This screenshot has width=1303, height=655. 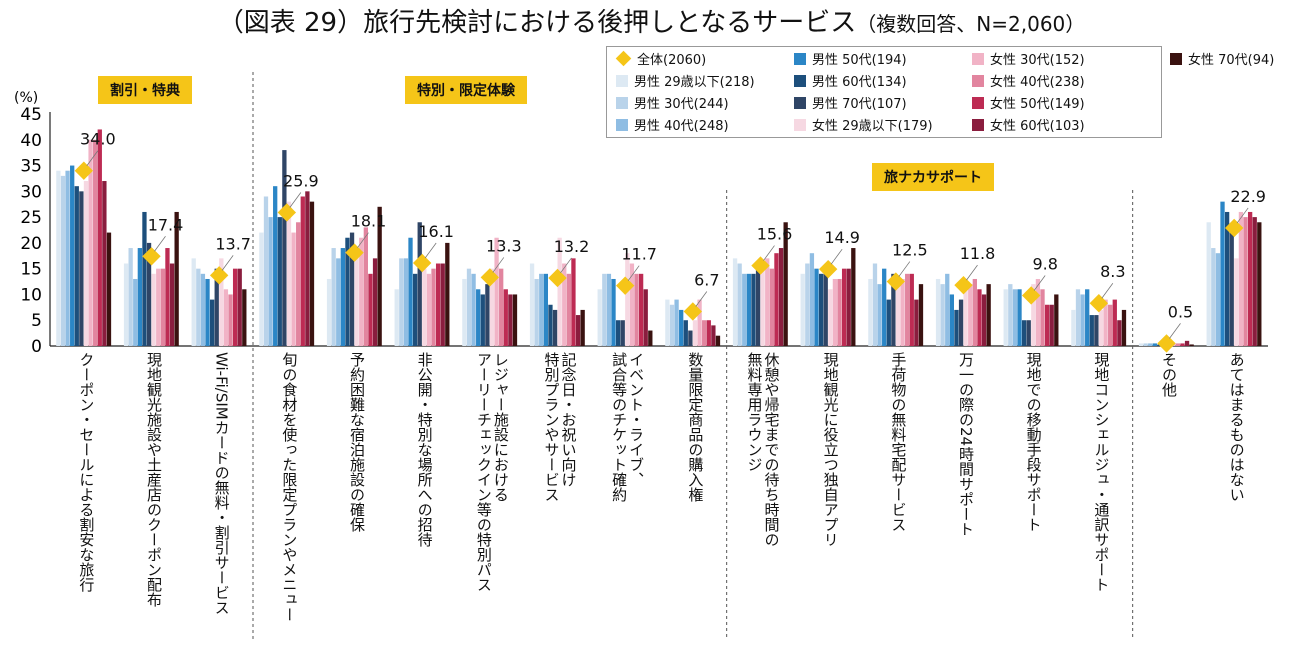 What do you see at coordinates (31, 115) in the screenshot?
I see `y-tick-label: 45` at bounding box center [31, 115].